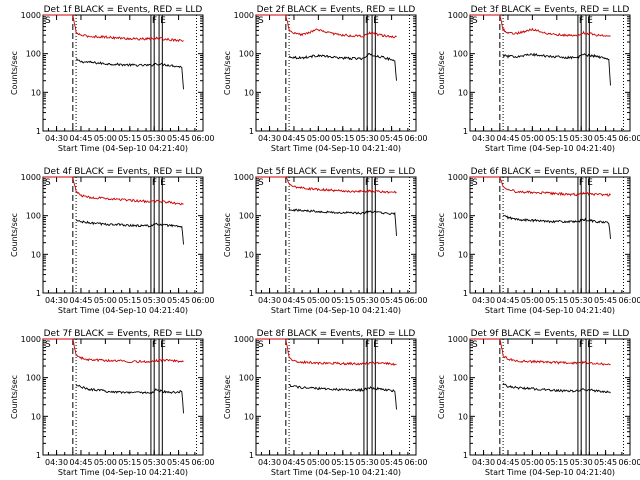  What do you see at coordinates (336, 10) in the screenshot?
I see `chart-title: Det 2f BLACK = Events, RED = LLD` at bounding box center [336, 10].